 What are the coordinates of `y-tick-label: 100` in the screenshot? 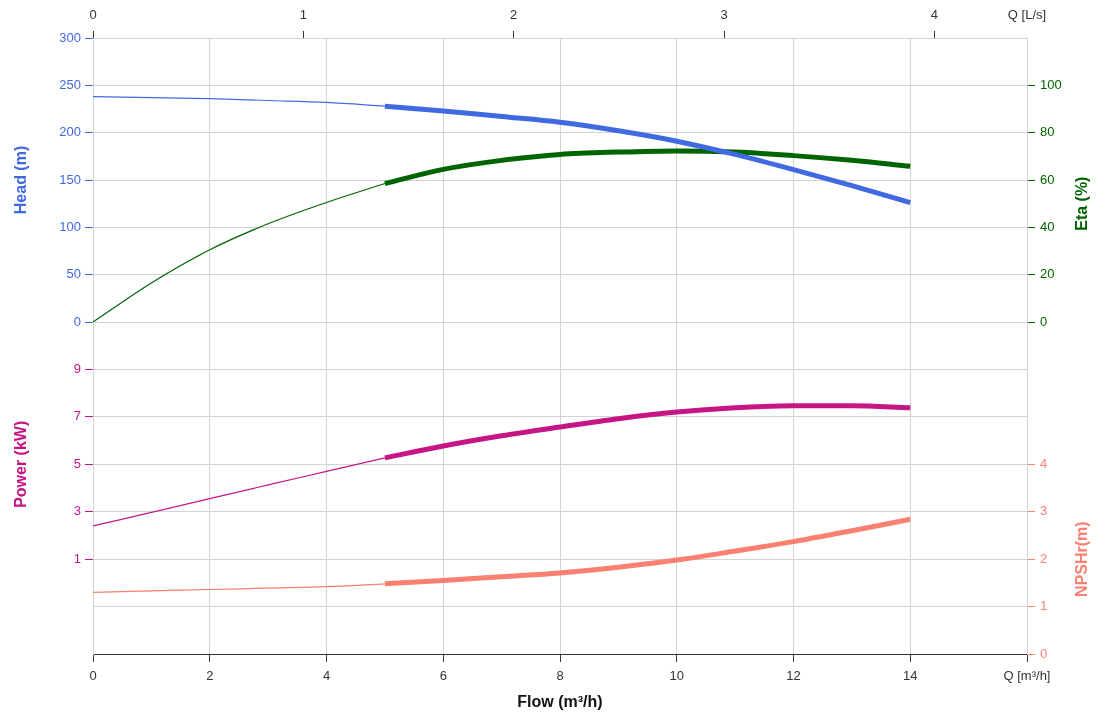 It's located at (70, 226).